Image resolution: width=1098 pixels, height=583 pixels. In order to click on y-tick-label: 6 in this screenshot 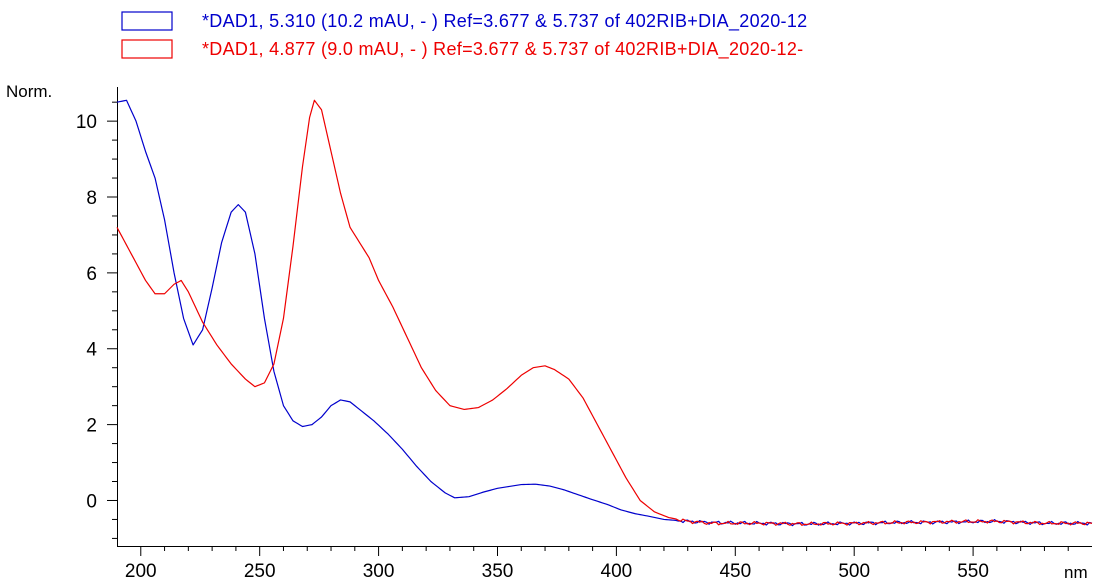, I will do `click(91, 274)`.